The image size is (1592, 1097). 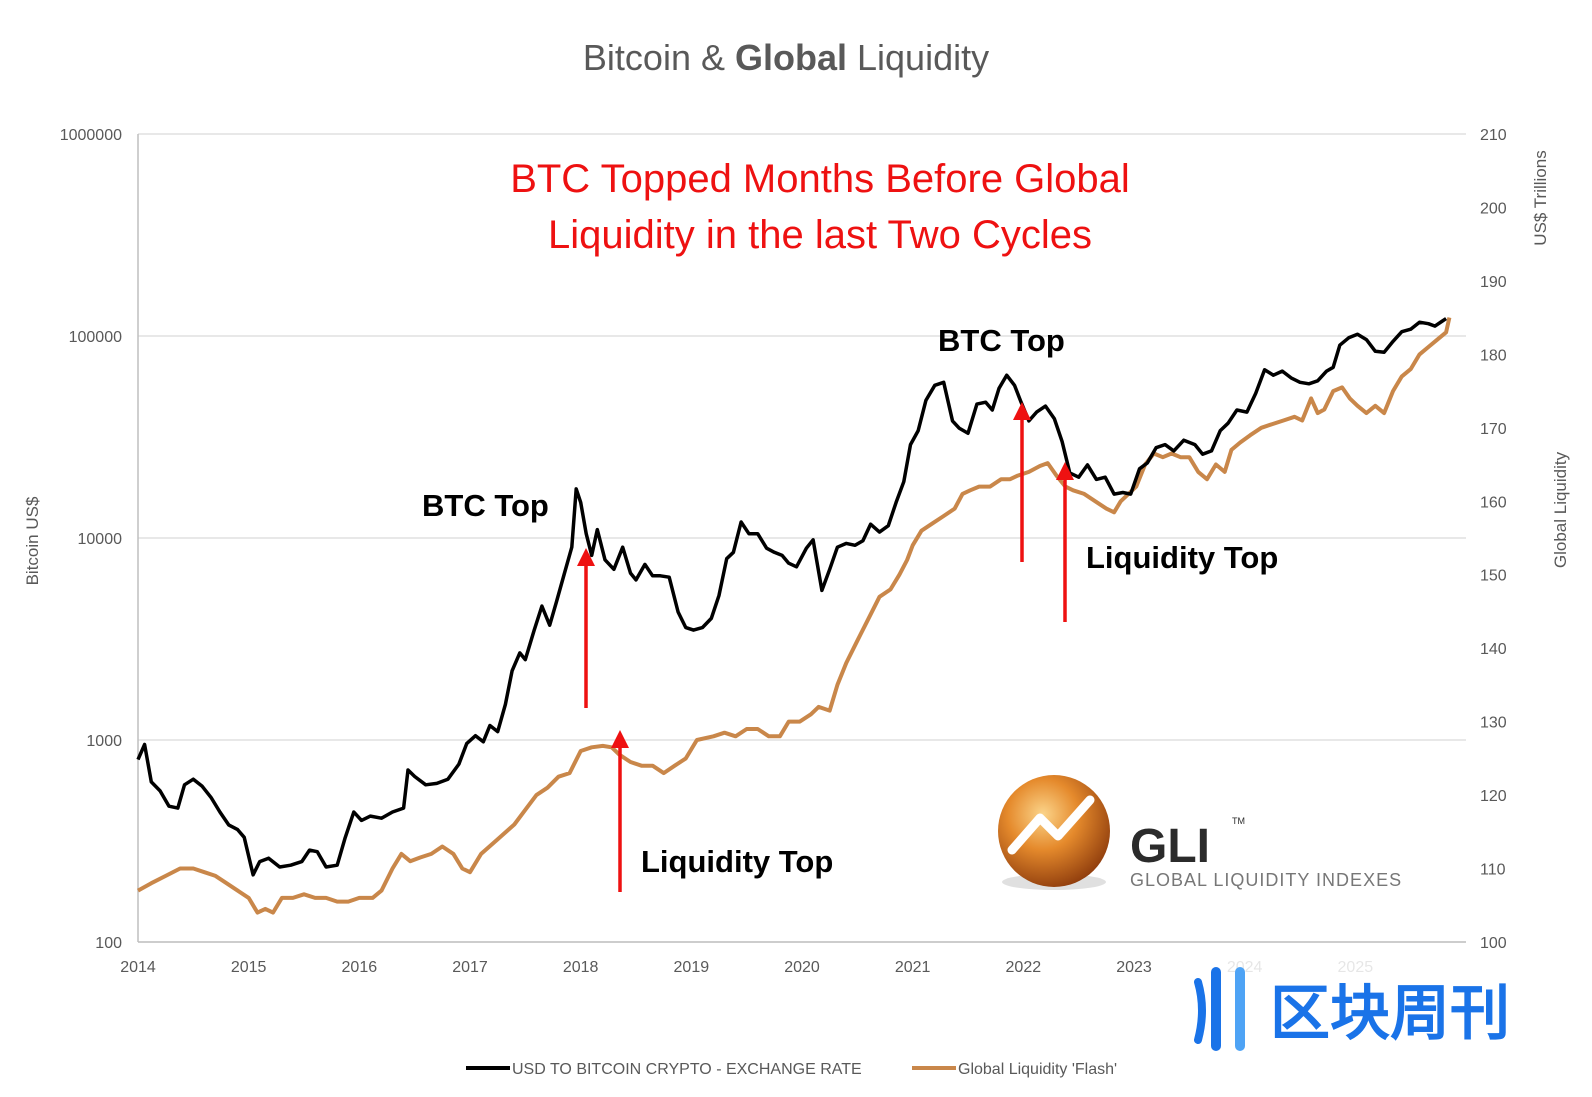 What do you see at coordinates (786, 57) in the screenshot?
I see `chart-title: Bitcoin & Global Liquidity` at bounding box center [786, 57].